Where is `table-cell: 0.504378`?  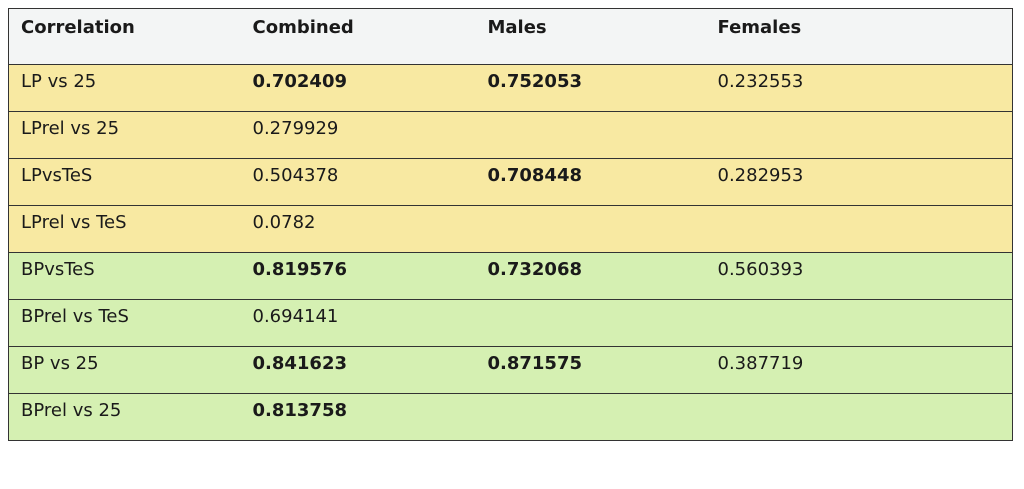
table-cell: 0.504378 is located at coordinates (358, 182).